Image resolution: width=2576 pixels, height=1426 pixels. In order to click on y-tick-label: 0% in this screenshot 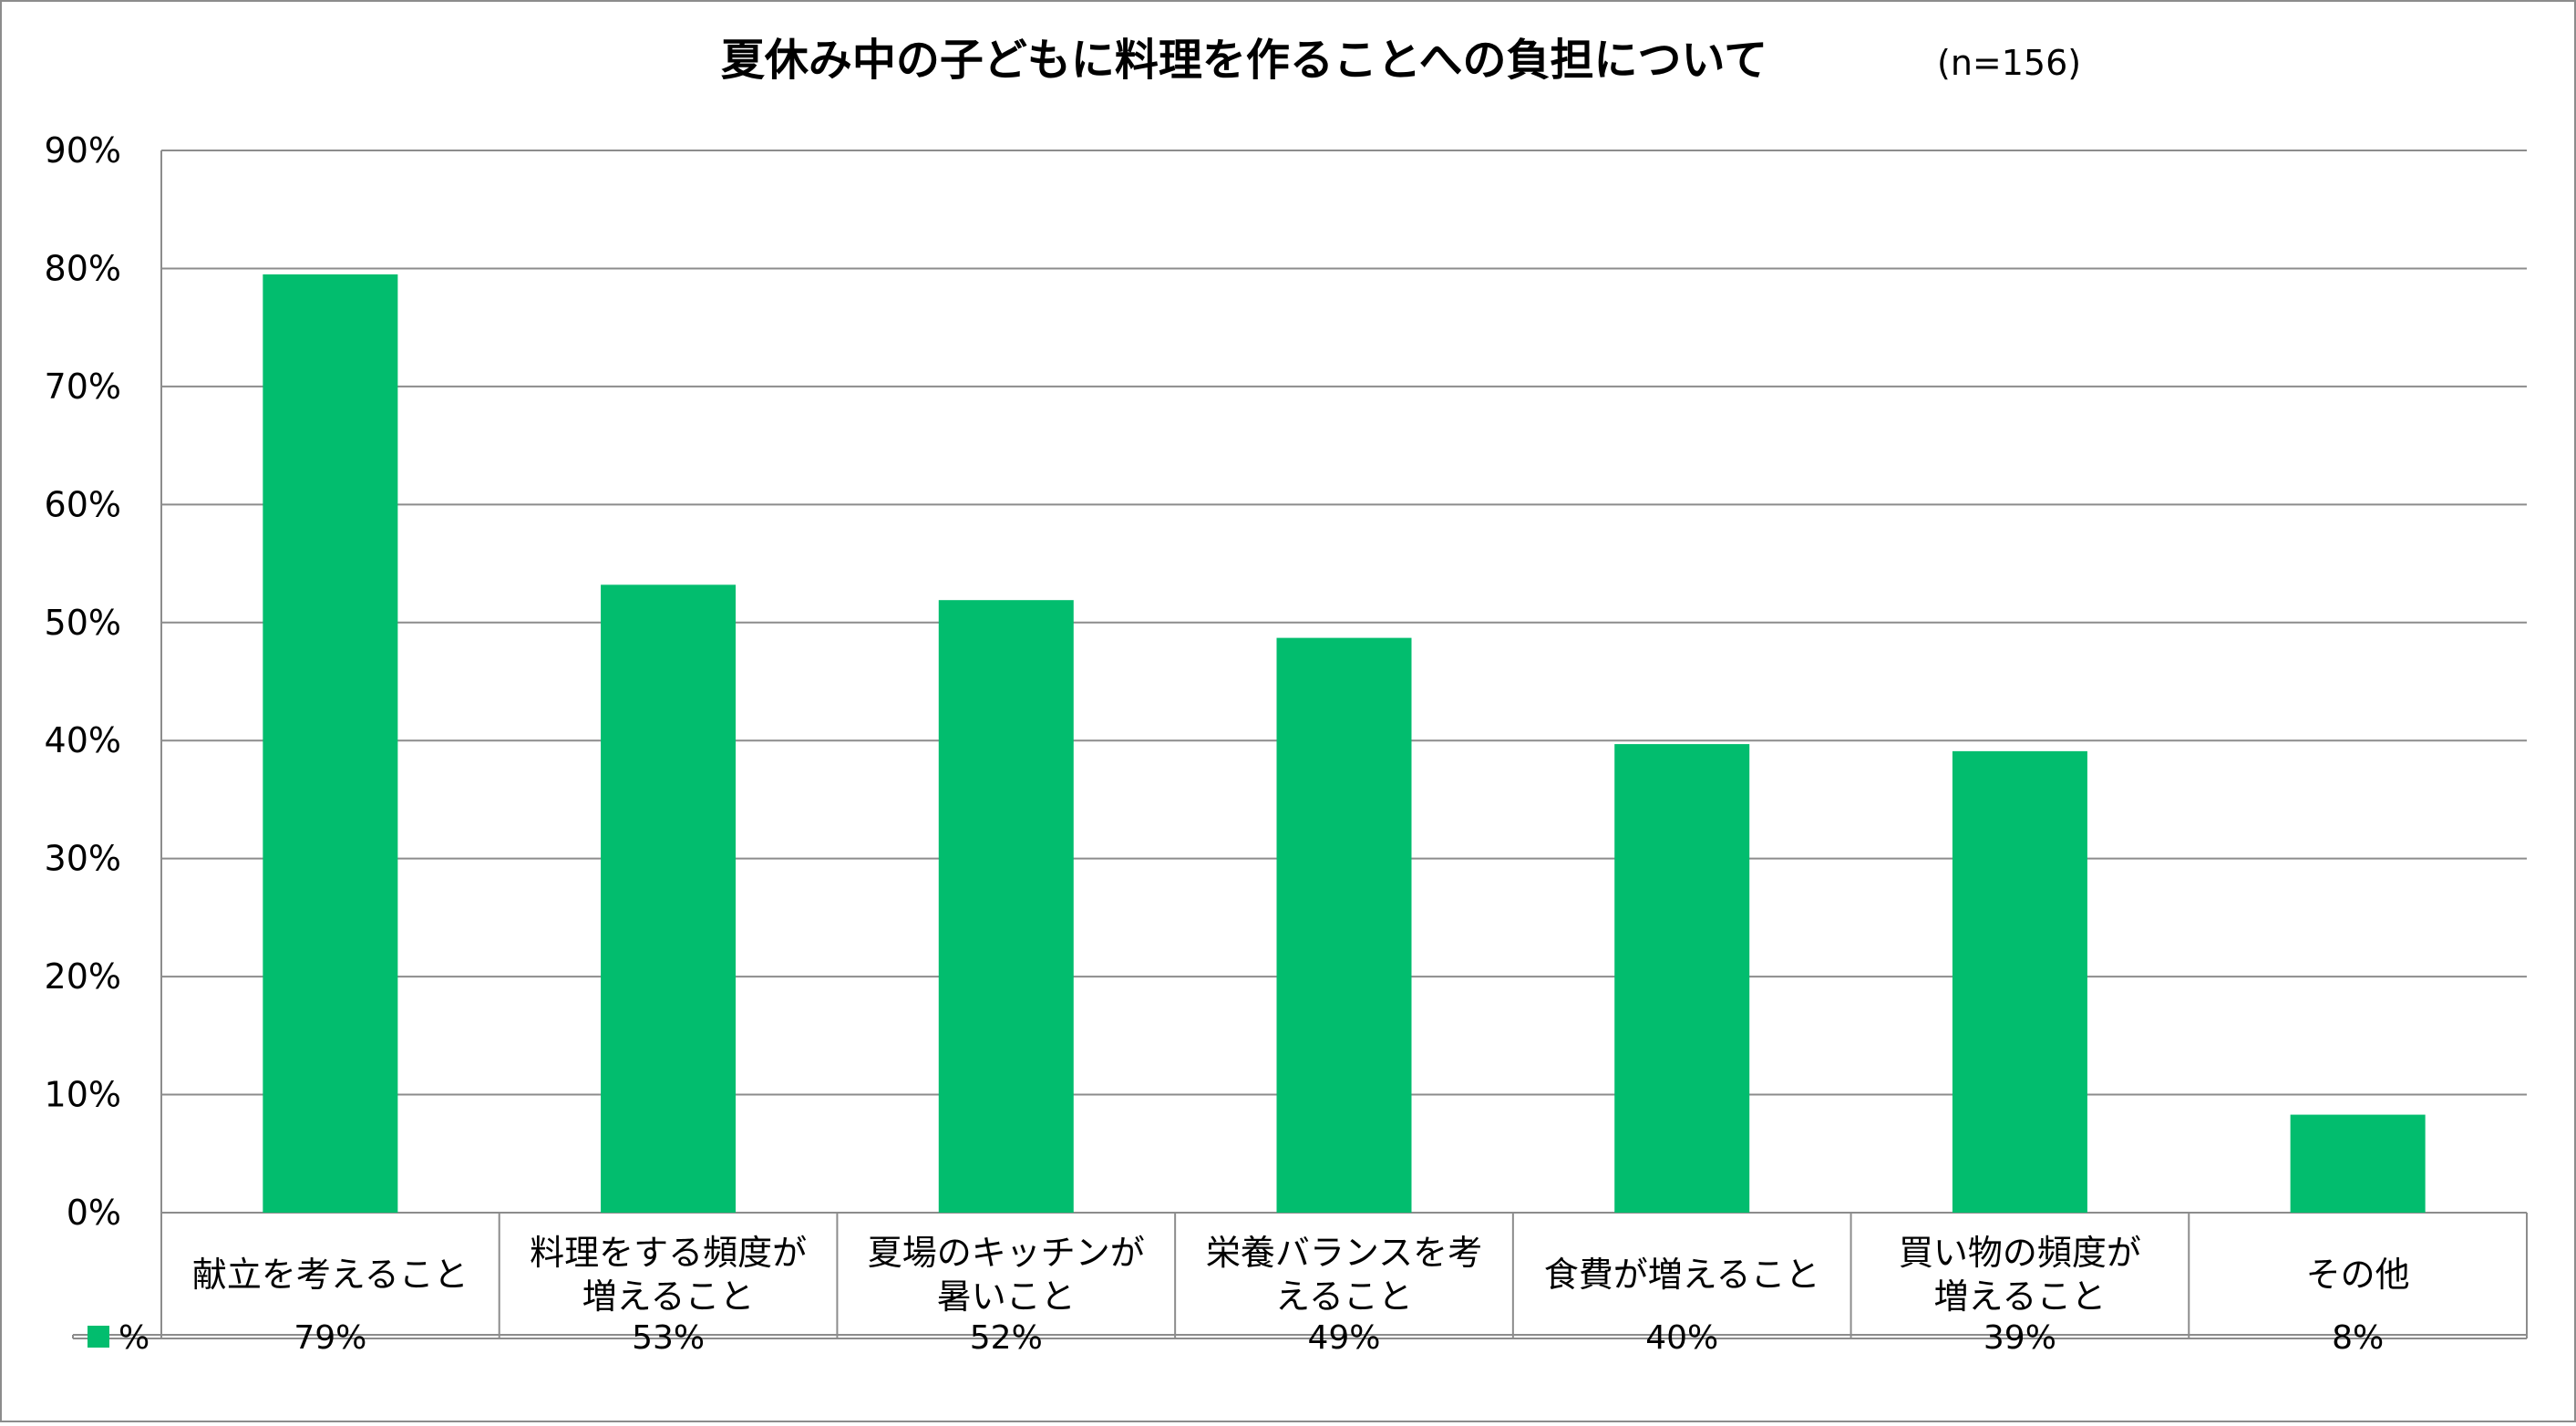, I will do `click(94, 1213)`.